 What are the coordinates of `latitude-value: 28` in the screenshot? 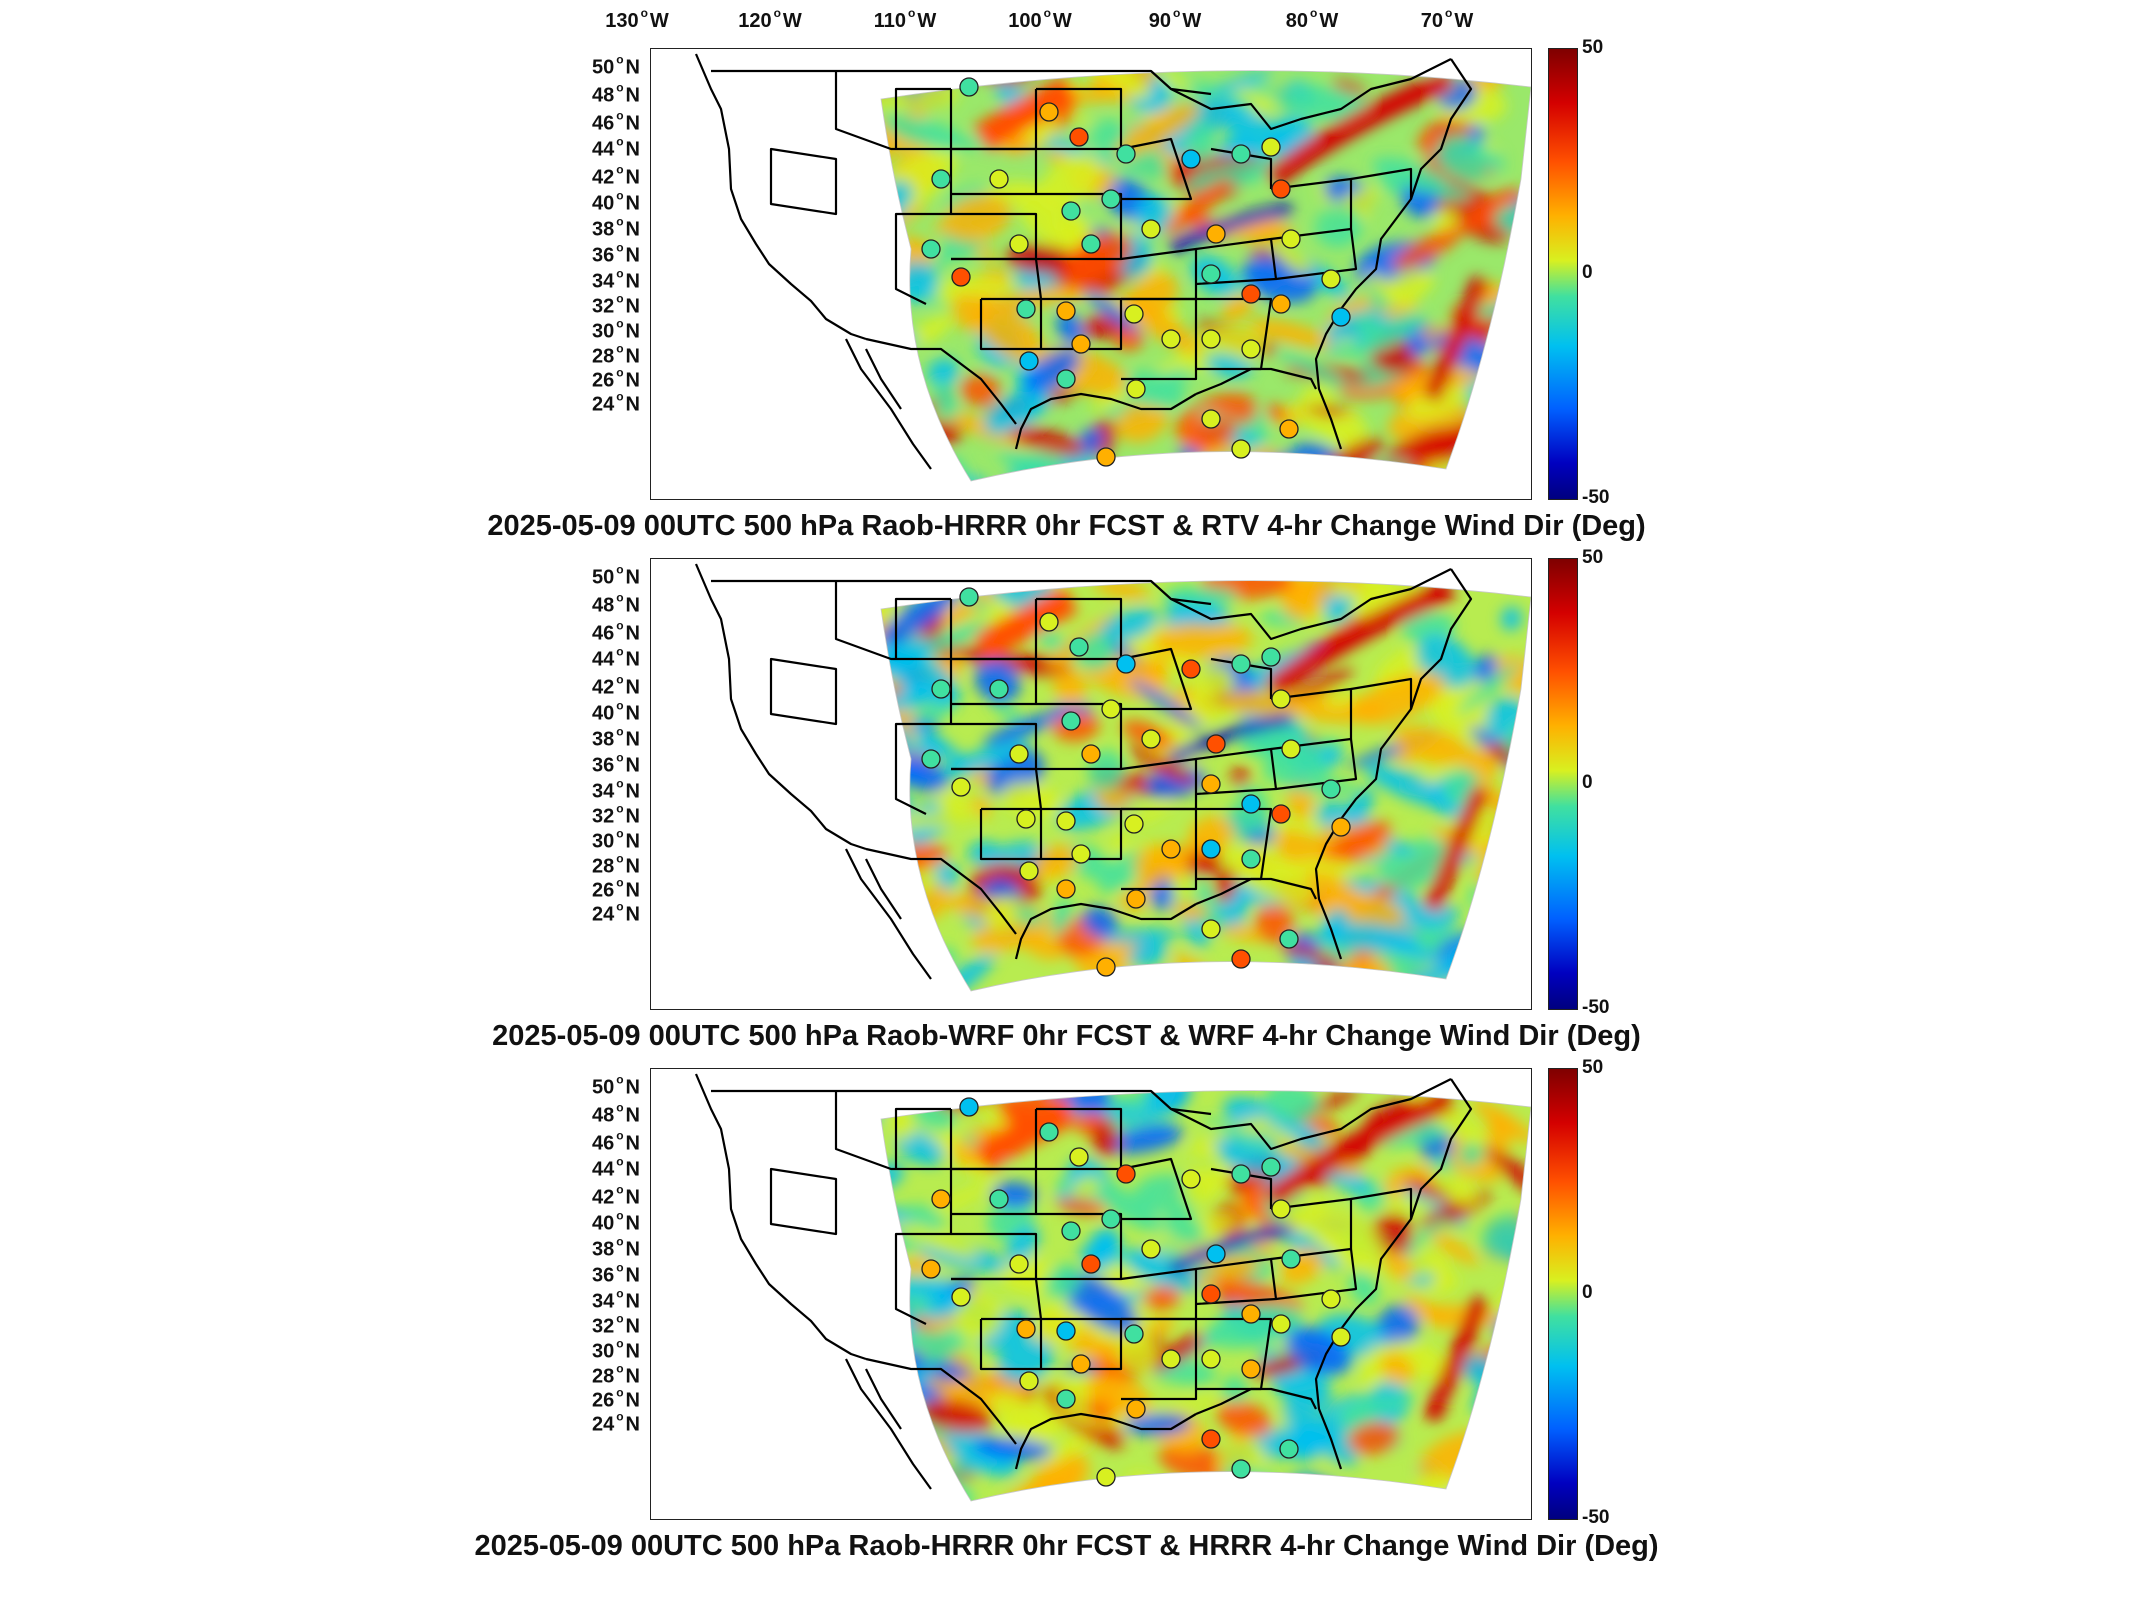 It's located at (603, 866).